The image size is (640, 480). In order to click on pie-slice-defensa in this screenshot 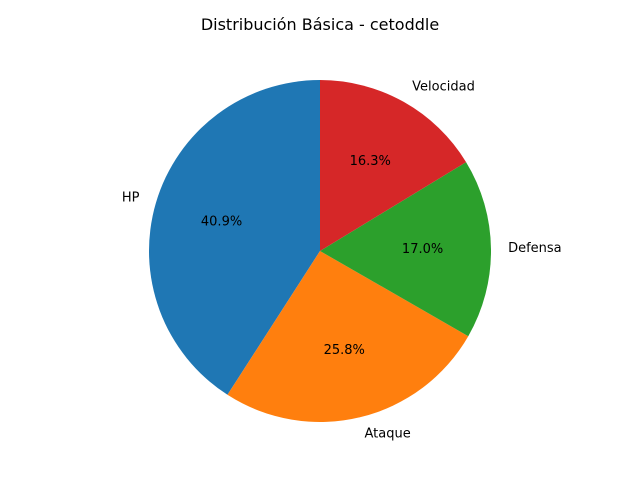, I will do `click(406, 249)`.